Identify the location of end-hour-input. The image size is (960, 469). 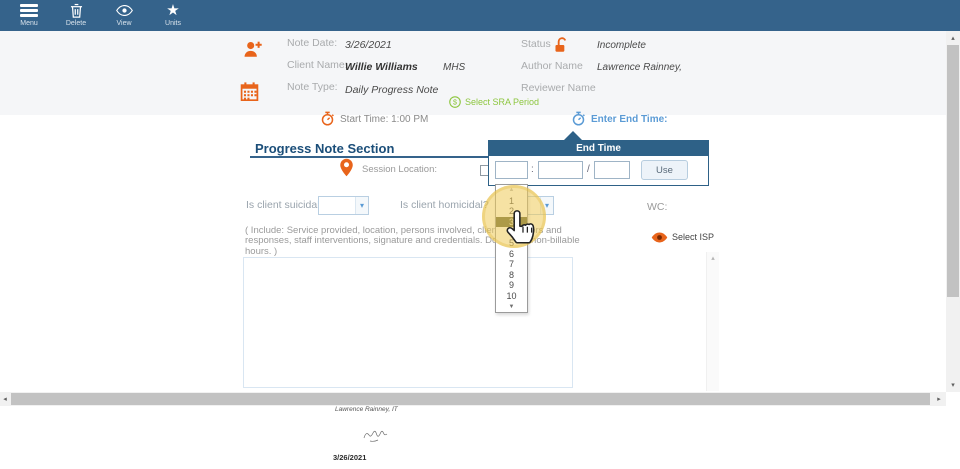
(511, 170).